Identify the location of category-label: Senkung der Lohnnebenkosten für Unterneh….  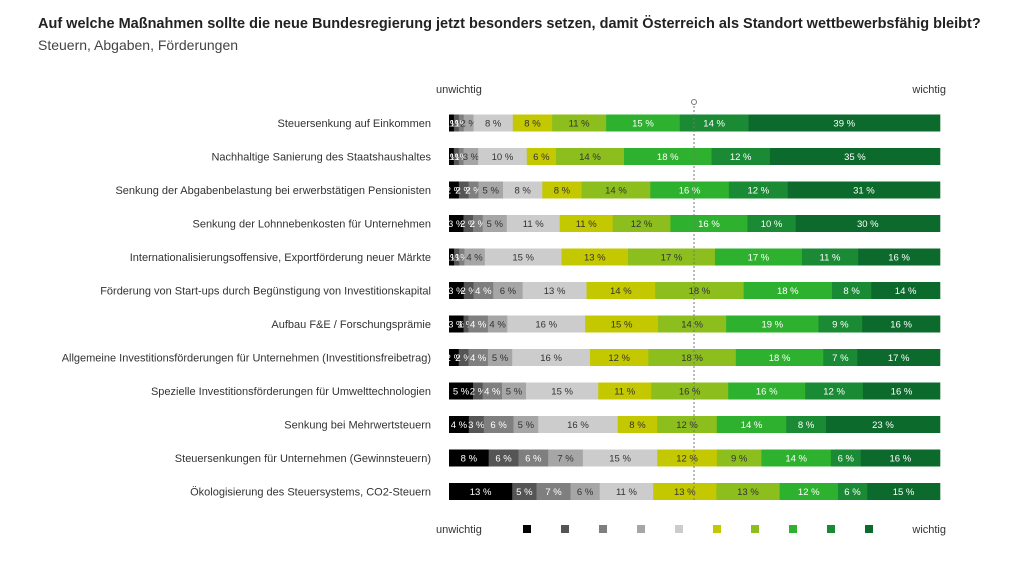
(311, 225).